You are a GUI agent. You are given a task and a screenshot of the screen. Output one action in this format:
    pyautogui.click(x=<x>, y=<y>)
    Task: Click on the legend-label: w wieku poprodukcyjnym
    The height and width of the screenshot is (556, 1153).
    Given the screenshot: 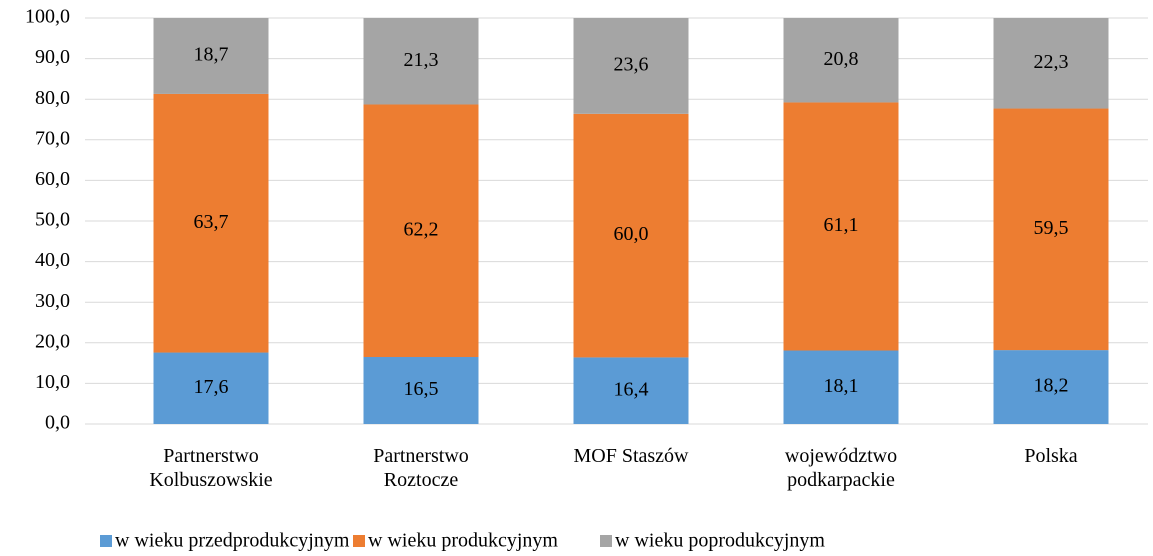 What is the action you would take?
    pyautogui.click(x=720, y=541)
    